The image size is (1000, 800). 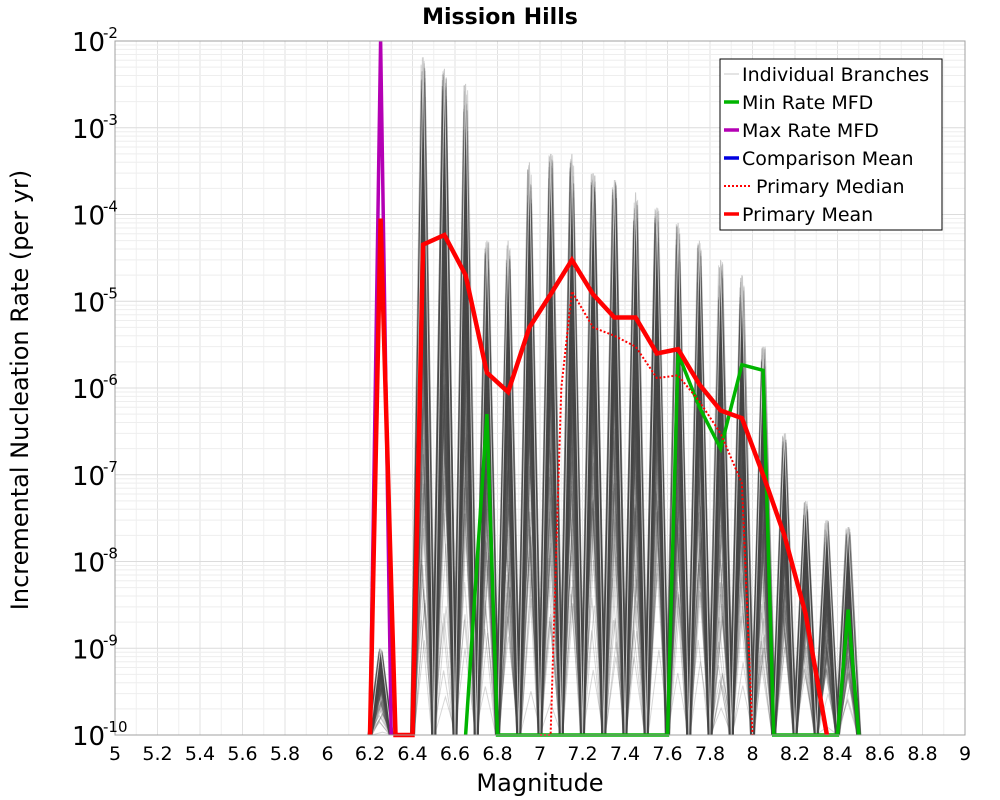 What do you see at coordinates (582, 754) in the screenshot?
I see `x-tick-label: 7.2` at bounding box center [582, 754].